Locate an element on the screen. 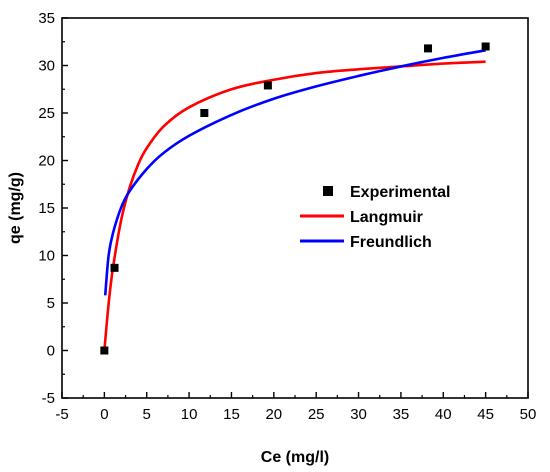 Image resolution: width=550 pixels, height=472 pixels. legend-label-freundlich: Freundlich is located at coordinates (391, 242).